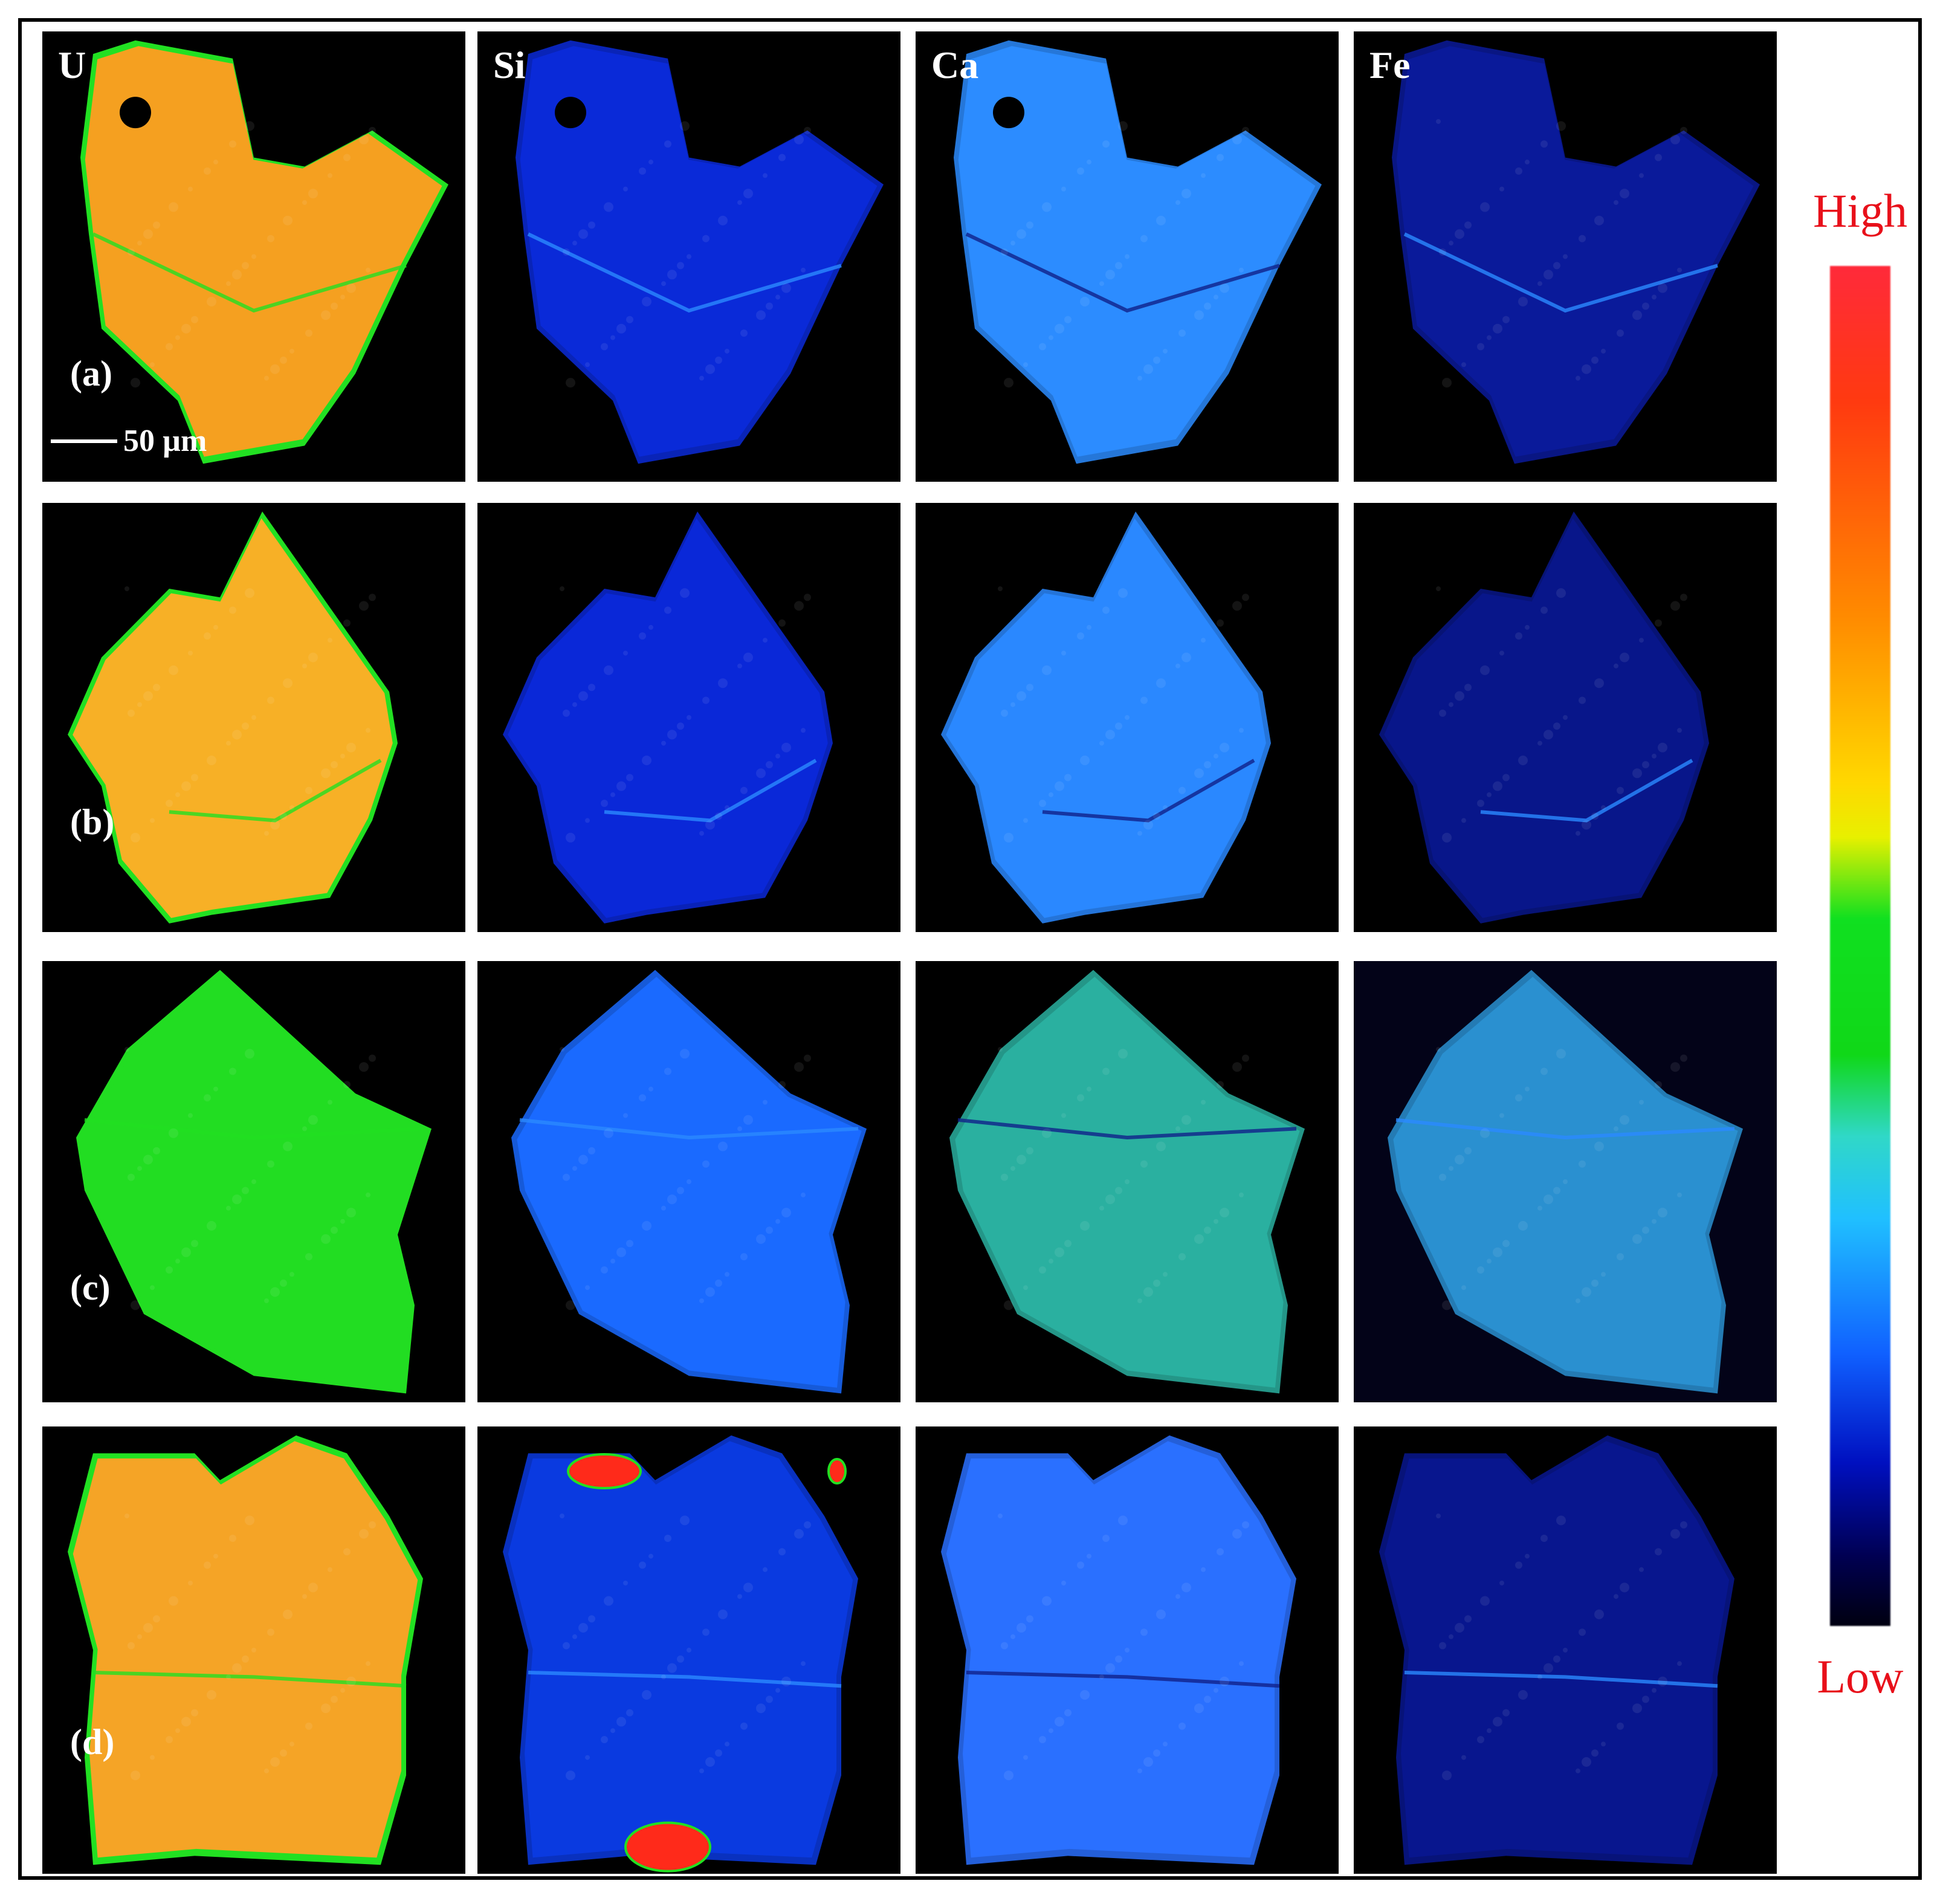 Image resolution: width=1946 pixels, height=1904 pixels. I want to click on map-panel-fe-d, so click(1565, 1650).